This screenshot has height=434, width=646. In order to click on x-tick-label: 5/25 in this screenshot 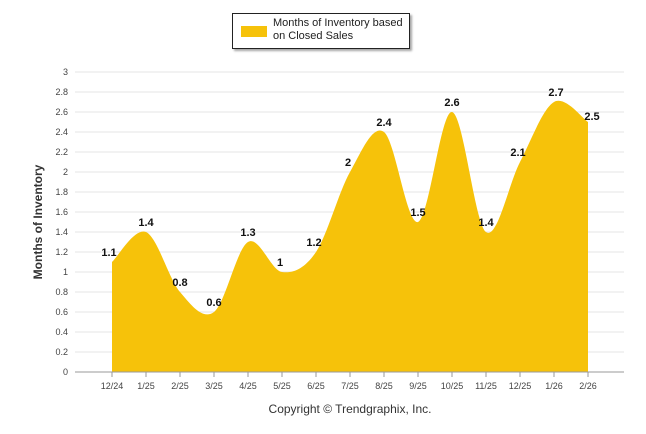, I will do `click(282, 386)`.